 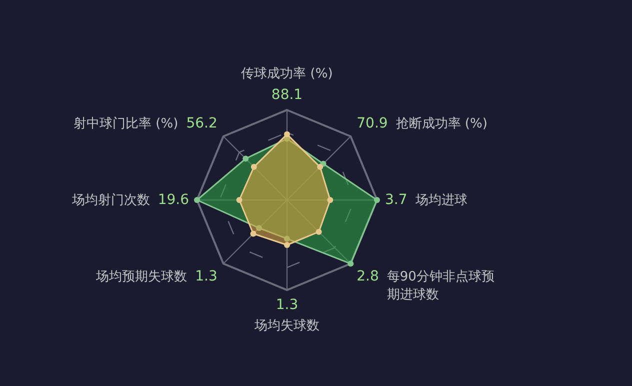 What do you see at coordinates (141, 276) in the screenshot?
I see `spoke-label: 场均预期失球数` at bounding box center [141, 276].